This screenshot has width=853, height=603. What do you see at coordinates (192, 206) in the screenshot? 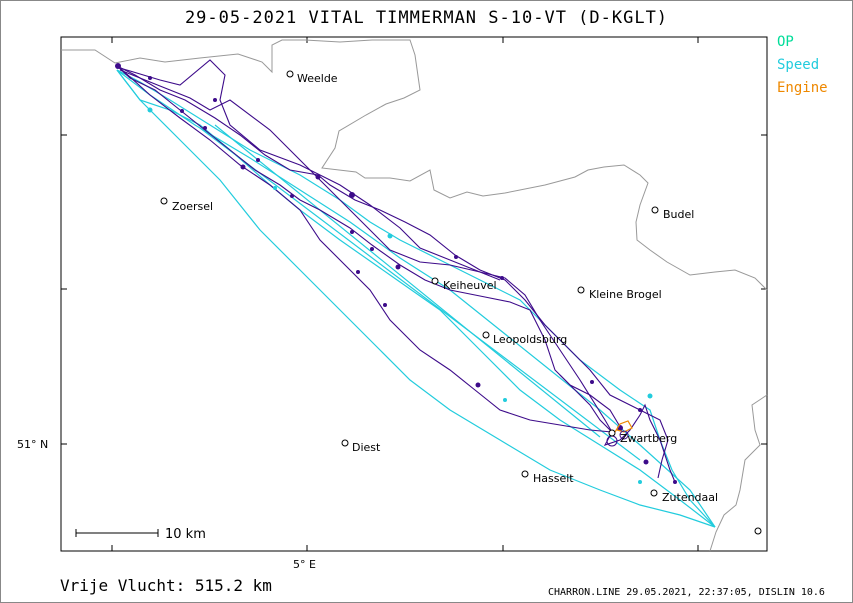
I see `place-zoersel: Zoersel` at bounding box center [192, 206].